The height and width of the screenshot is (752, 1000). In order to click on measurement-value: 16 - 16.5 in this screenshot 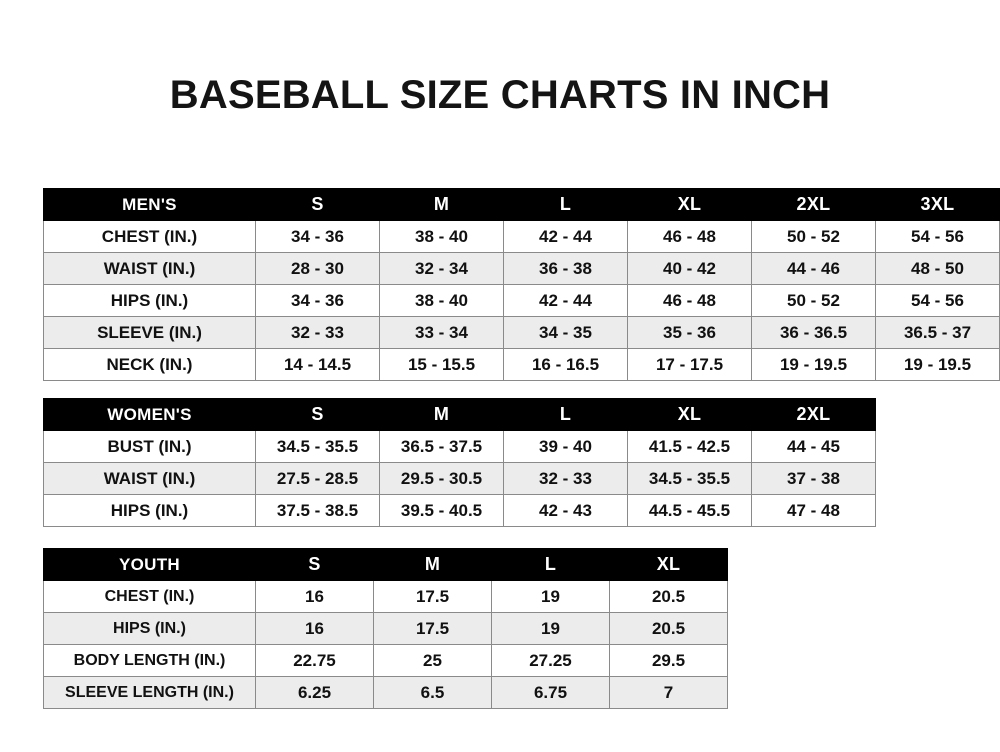, I will do `click(565, 364)`.